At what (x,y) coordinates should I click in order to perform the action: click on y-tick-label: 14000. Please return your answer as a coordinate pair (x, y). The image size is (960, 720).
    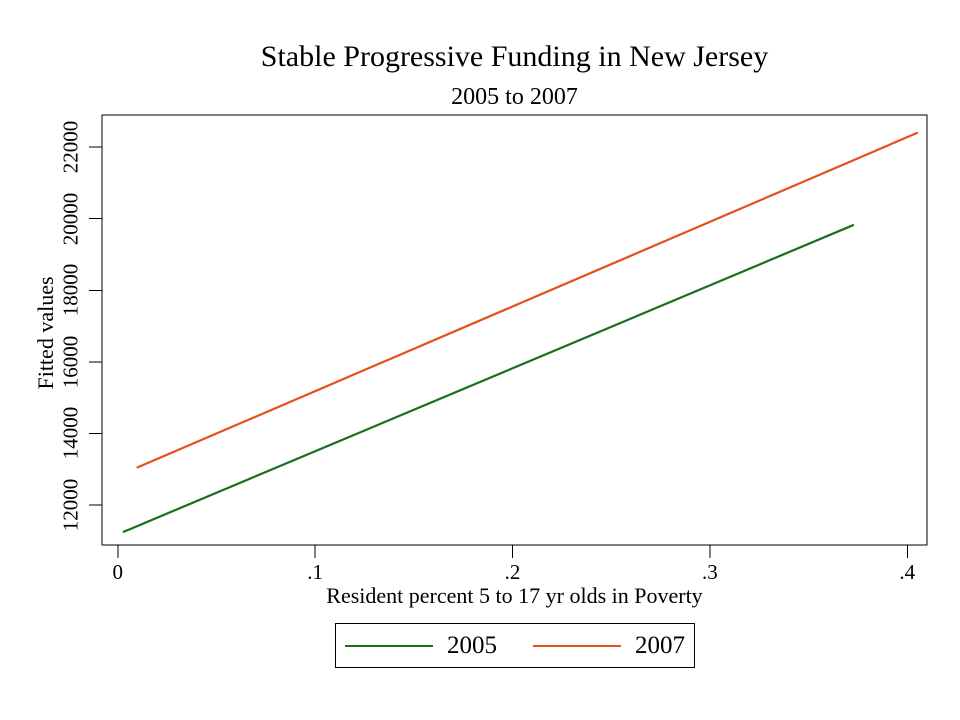
    Looking at the image, I should click on (70, 433).